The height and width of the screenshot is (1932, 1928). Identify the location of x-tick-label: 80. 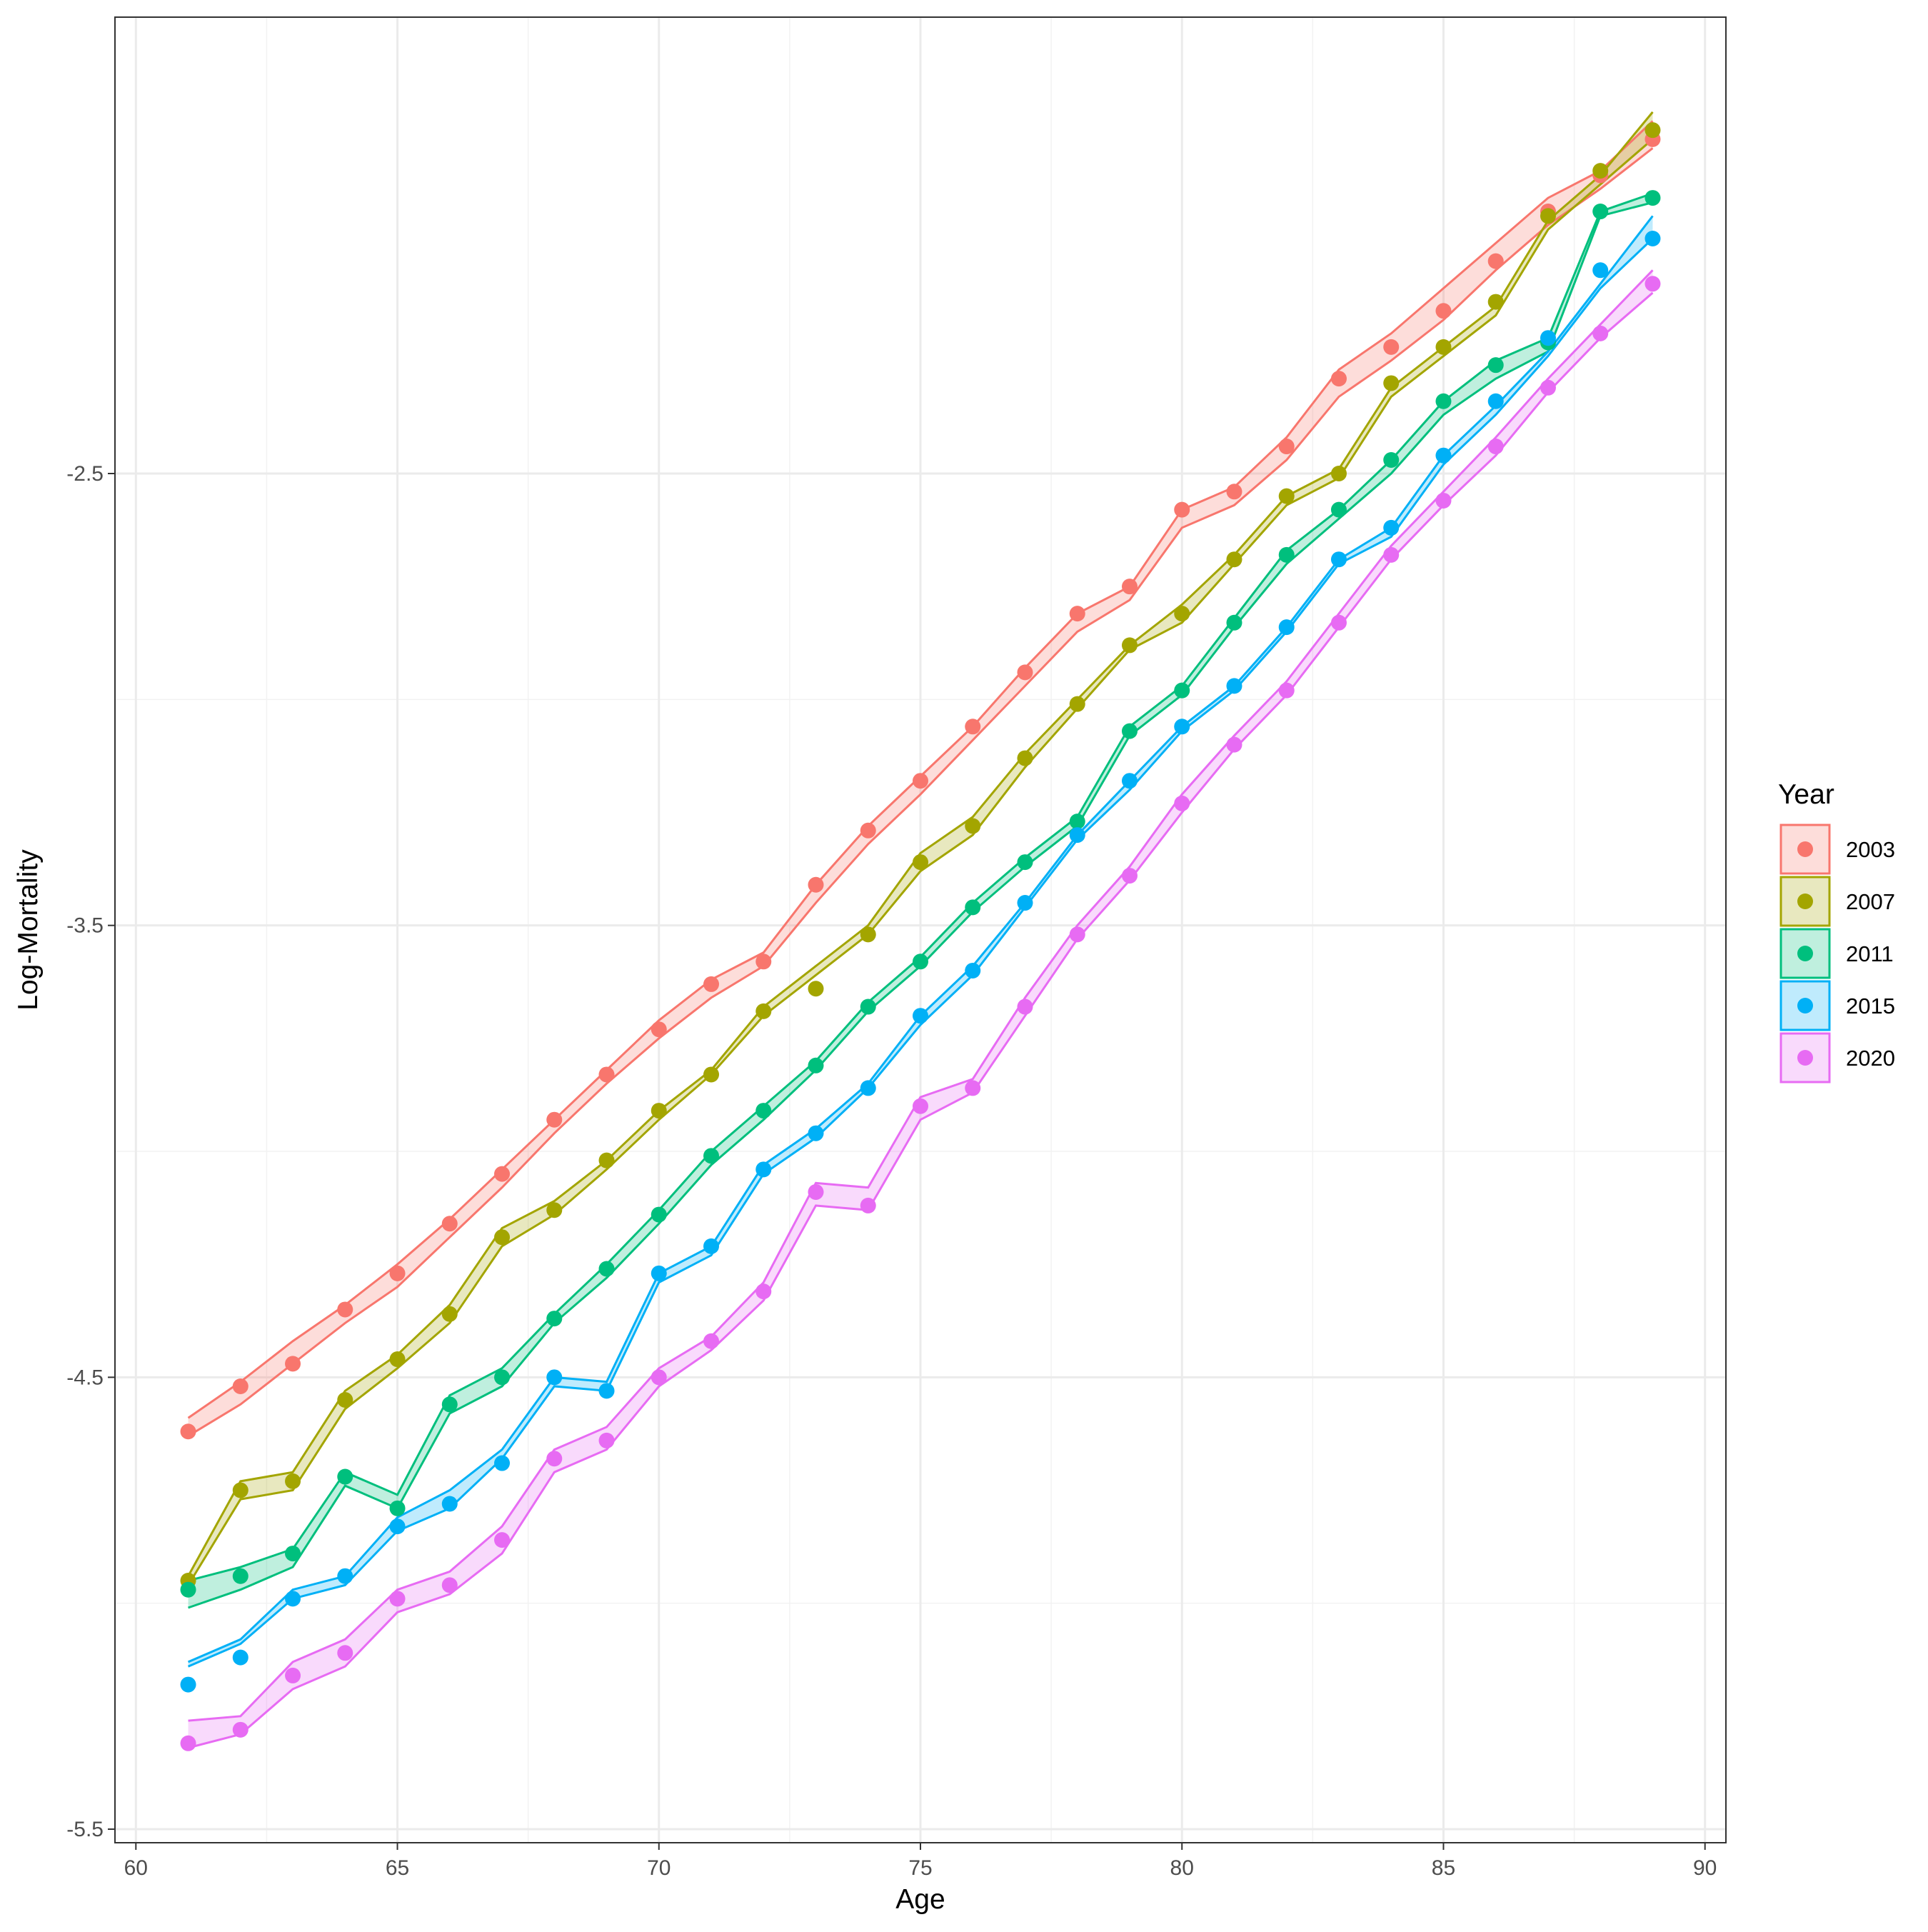
(1182, 1868).